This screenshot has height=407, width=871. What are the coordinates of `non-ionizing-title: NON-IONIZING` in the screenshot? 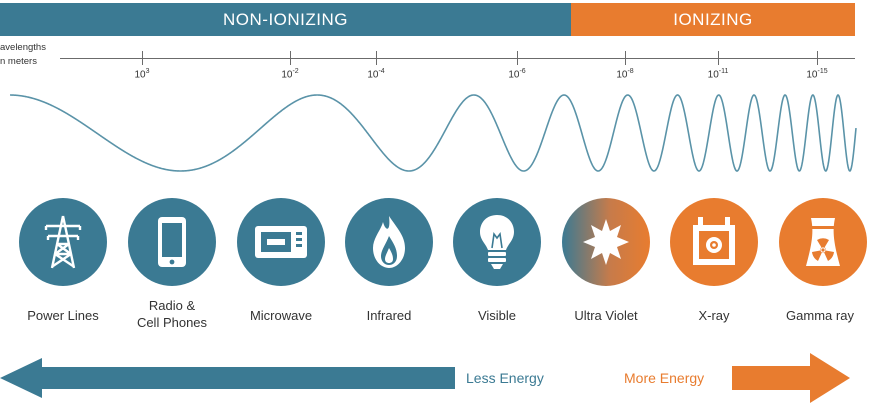 It's located at (285, 19).